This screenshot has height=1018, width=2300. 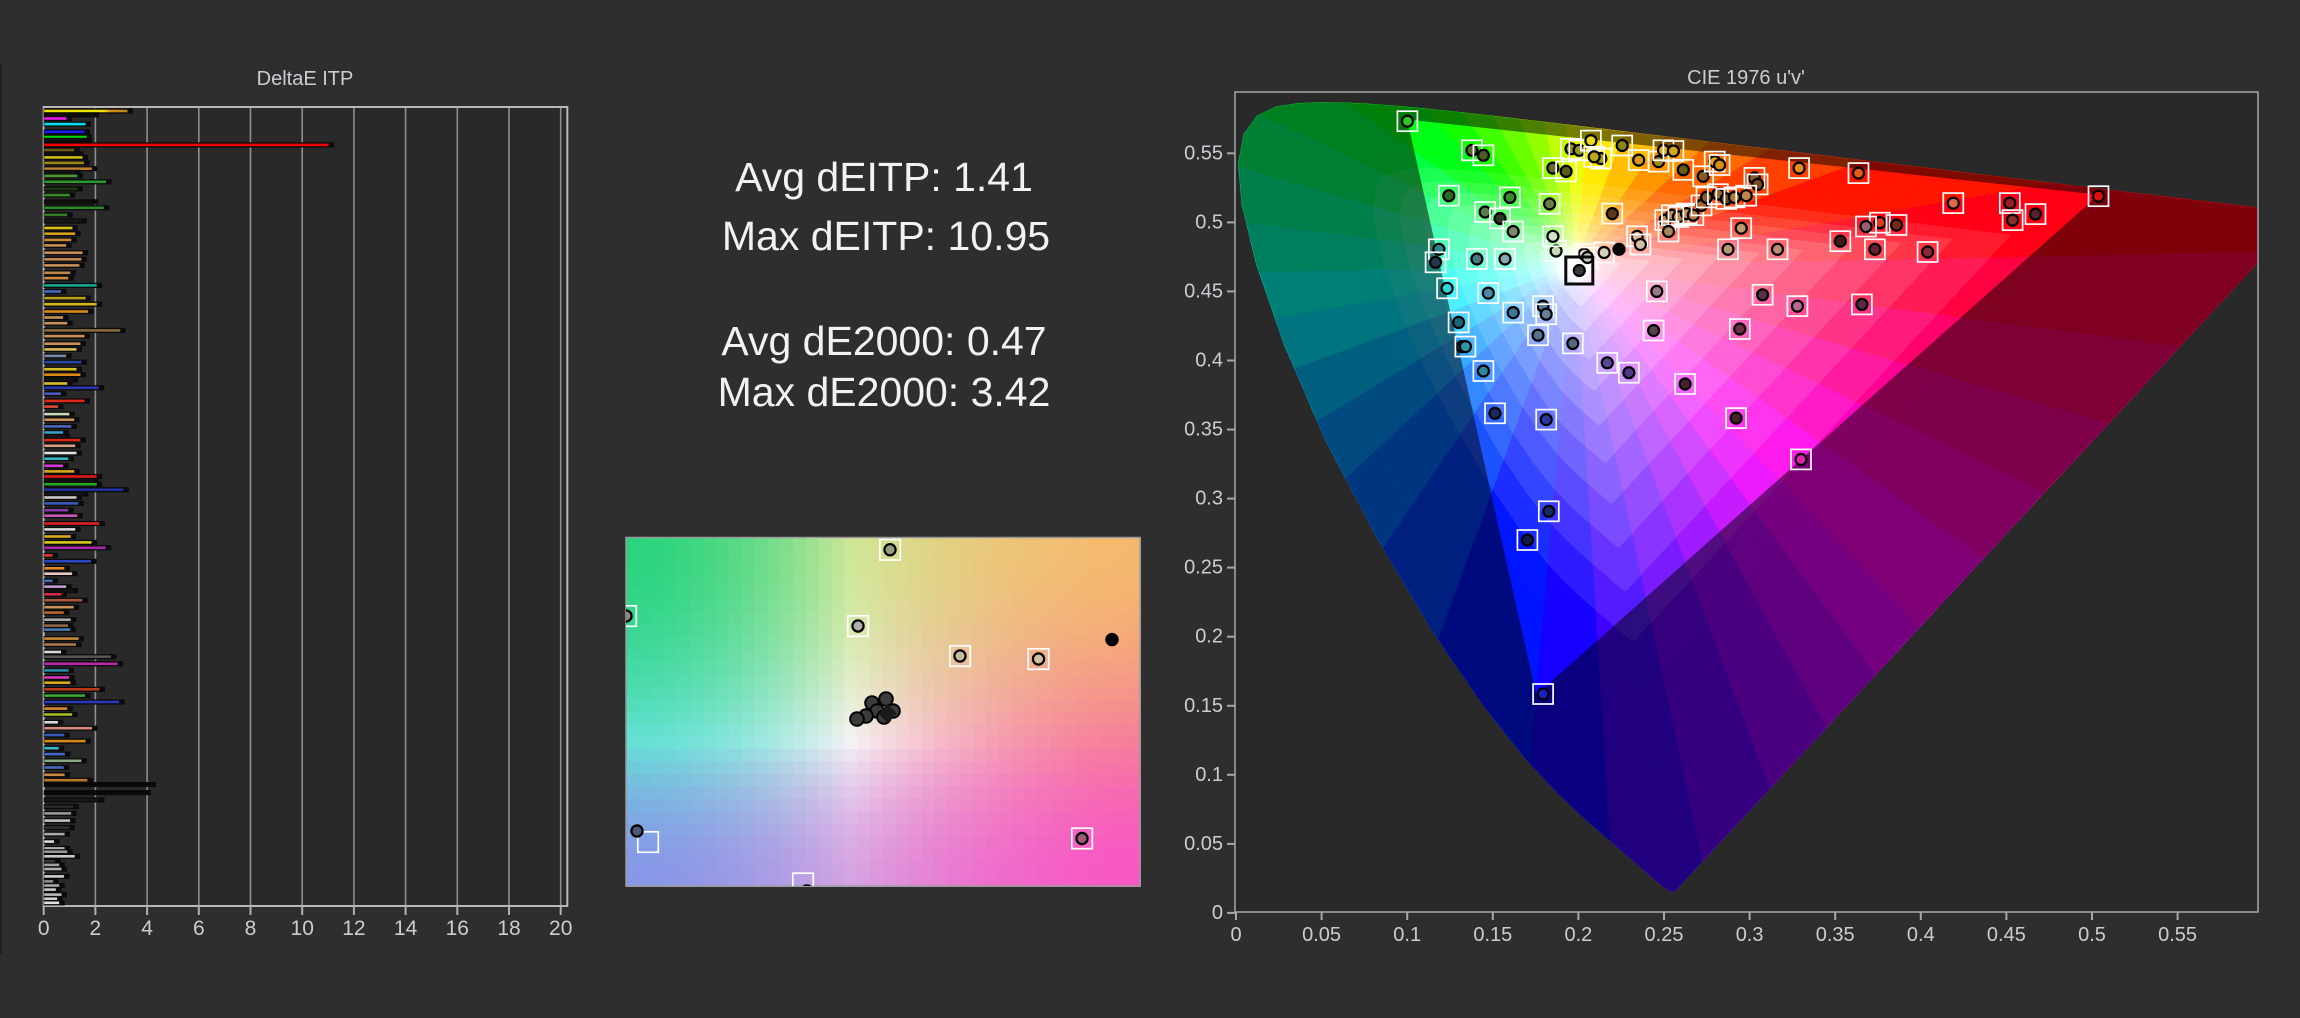 What do you see at coordinates (406, 928) in the screenshot?
I see `svg-text: 14` at bounding box center [406, 928].